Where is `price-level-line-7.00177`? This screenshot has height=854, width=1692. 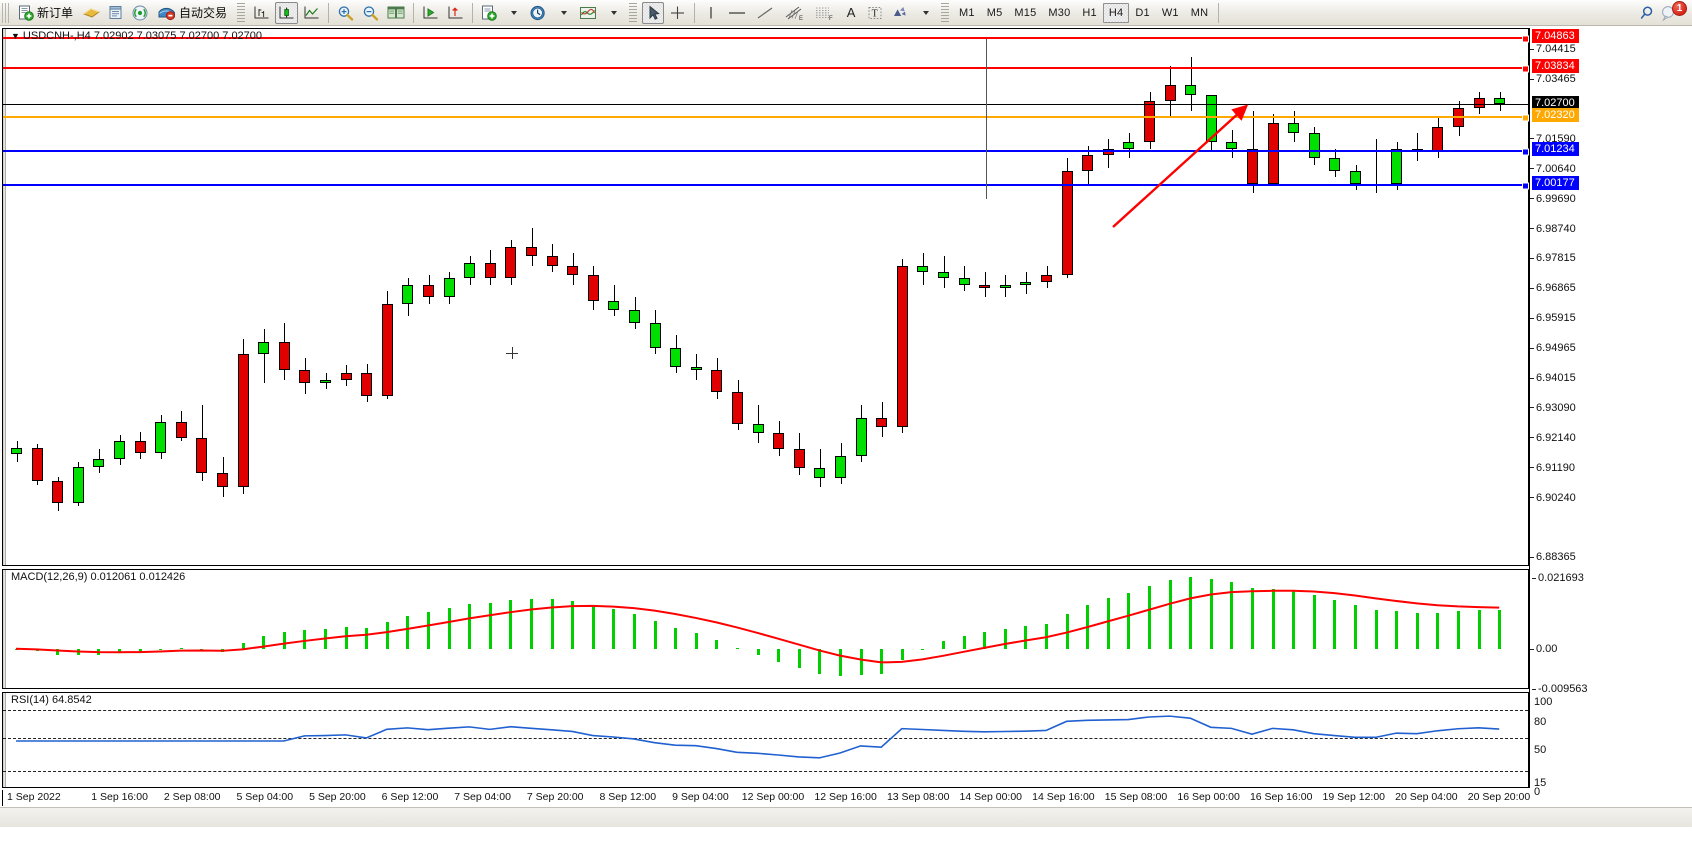 price-level-line-7.00177 is located at coordinates (766, 186).